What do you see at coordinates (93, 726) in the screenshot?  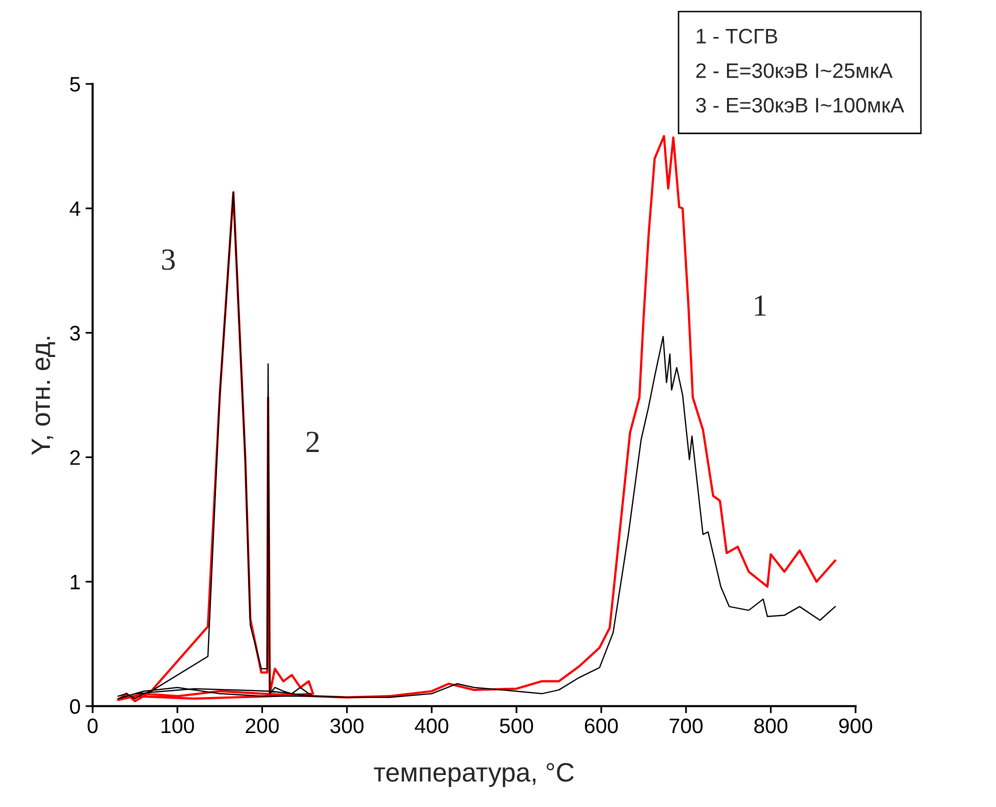 I see `x-tick-label: 0` at bounding box center [93, 726].